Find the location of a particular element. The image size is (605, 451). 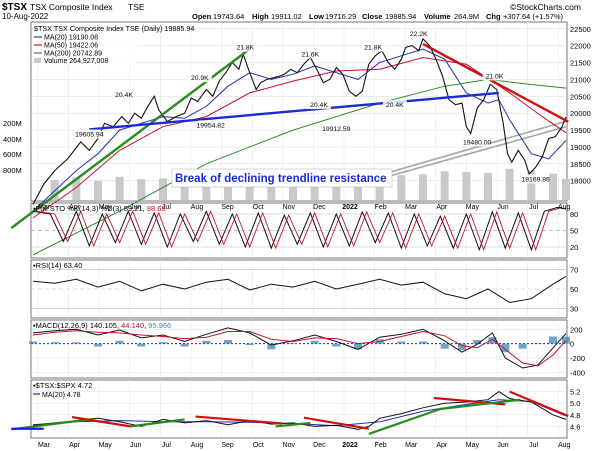

x-tick-label: Mar is located at coordinates (44, 207).